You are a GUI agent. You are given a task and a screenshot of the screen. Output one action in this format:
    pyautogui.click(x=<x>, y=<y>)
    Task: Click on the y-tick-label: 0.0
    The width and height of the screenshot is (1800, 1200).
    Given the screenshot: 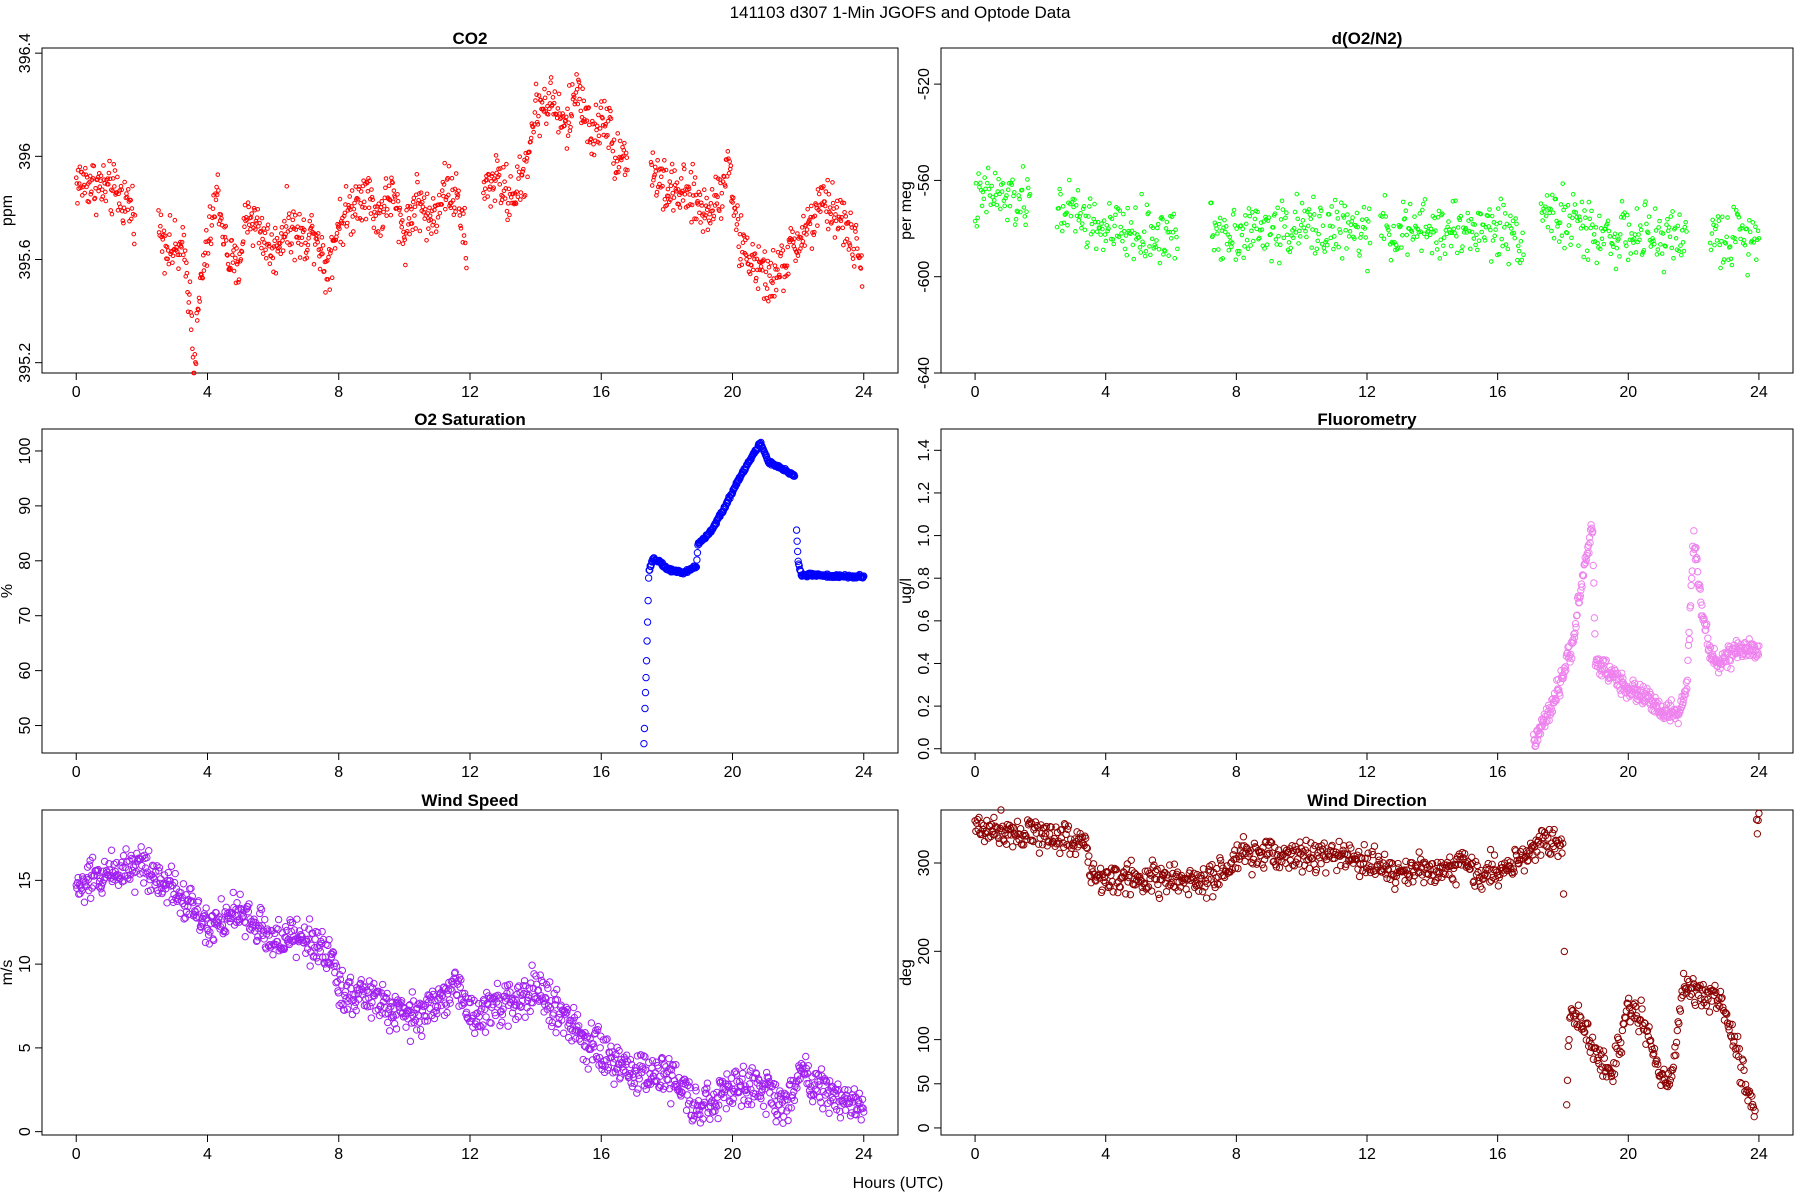 What is the action you would take?
    pyautogui.click(x=924, y=749)
    